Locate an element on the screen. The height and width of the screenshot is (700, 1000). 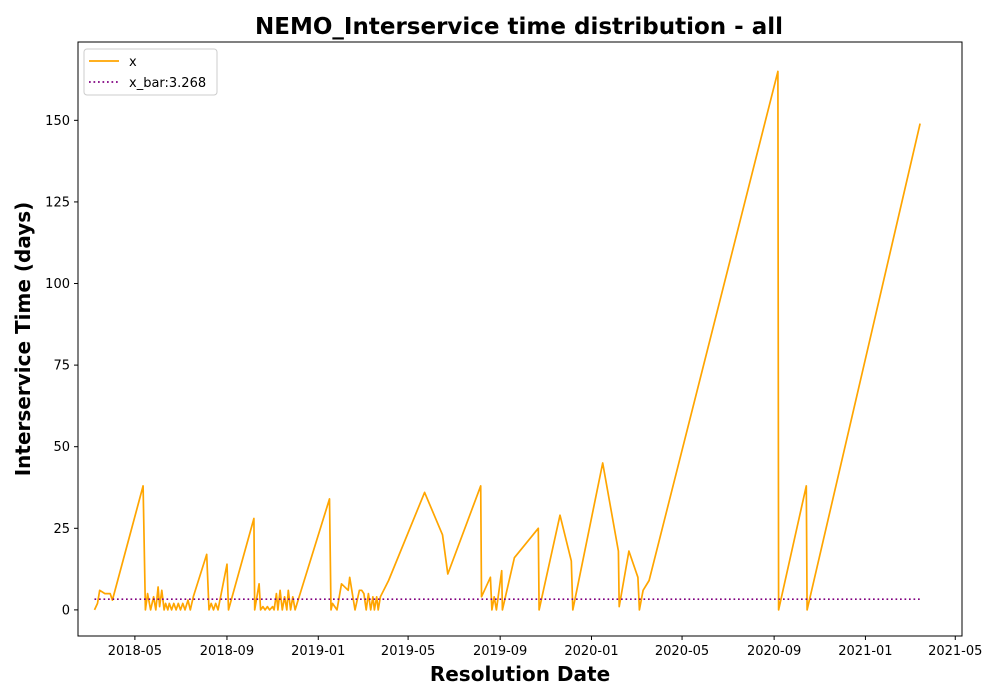
y-tick-label: 125 is located at coordinates (57, 202).